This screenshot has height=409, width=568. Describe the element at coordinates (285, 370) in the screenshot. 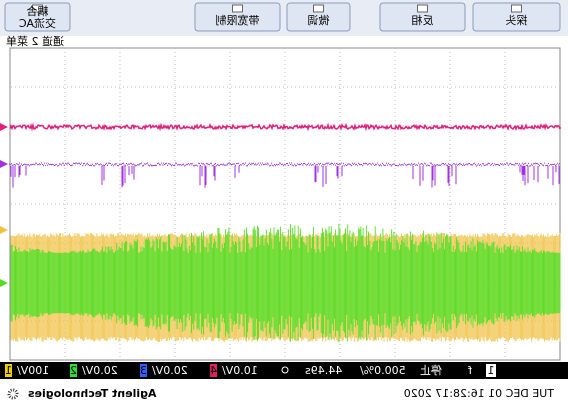

I see `acq-icon` at that location.